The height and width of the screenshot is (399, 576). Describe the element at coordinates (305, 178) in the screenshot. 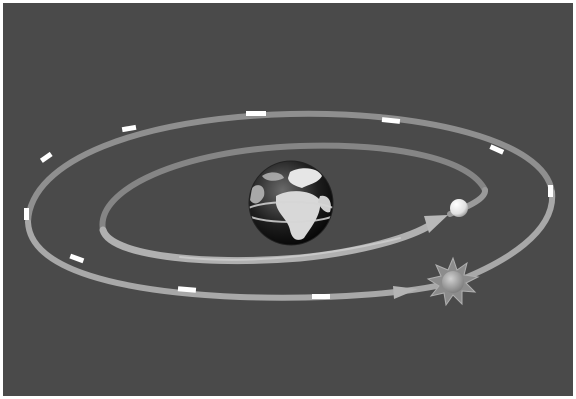

I see `earth-continent-europe` at that location.